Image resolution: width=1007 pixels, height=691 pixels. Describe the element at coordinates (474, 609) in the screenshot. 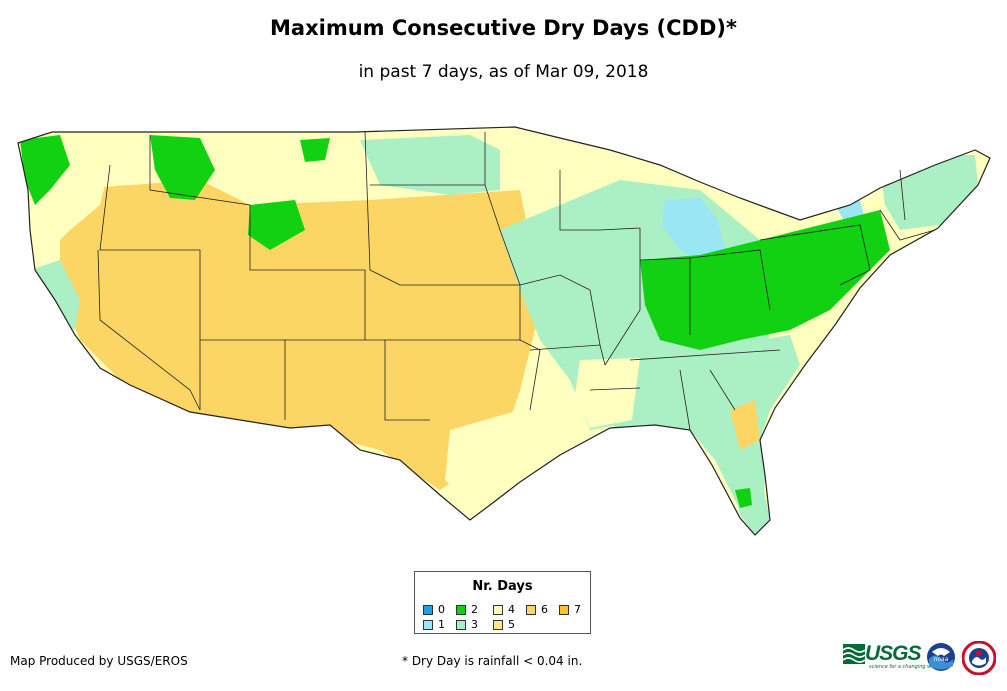

I see `legend-label: 2` at that location.